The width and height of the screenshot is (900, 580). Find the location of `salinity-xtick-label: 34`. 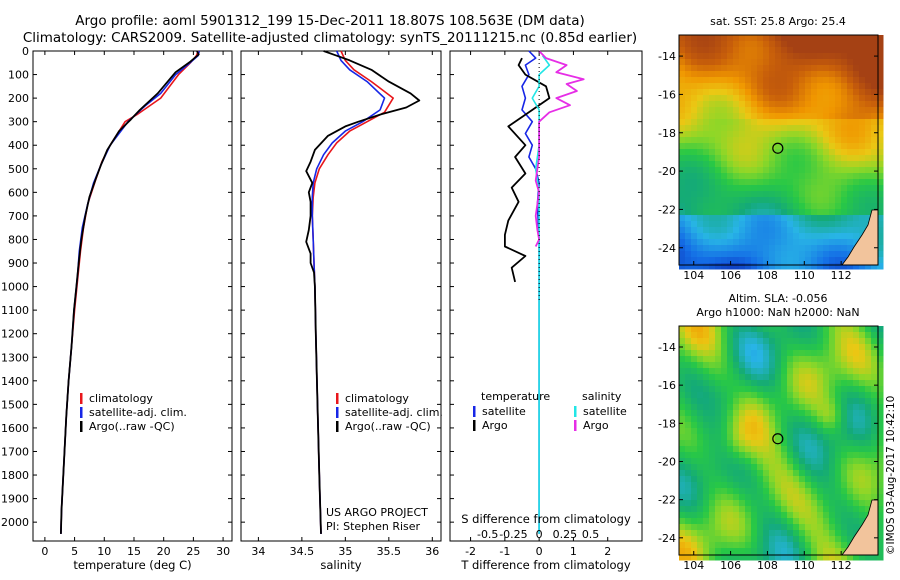

salinity-xtick-label: 34 is located at coordinates (258, 551).